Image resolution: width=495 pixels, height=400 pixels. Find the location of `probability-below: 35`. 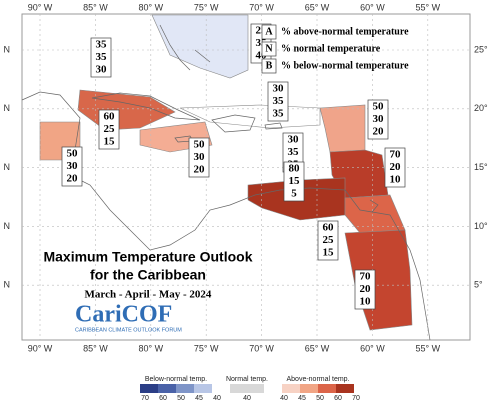

probability-below: 35 is located at coordinates (279, 114).